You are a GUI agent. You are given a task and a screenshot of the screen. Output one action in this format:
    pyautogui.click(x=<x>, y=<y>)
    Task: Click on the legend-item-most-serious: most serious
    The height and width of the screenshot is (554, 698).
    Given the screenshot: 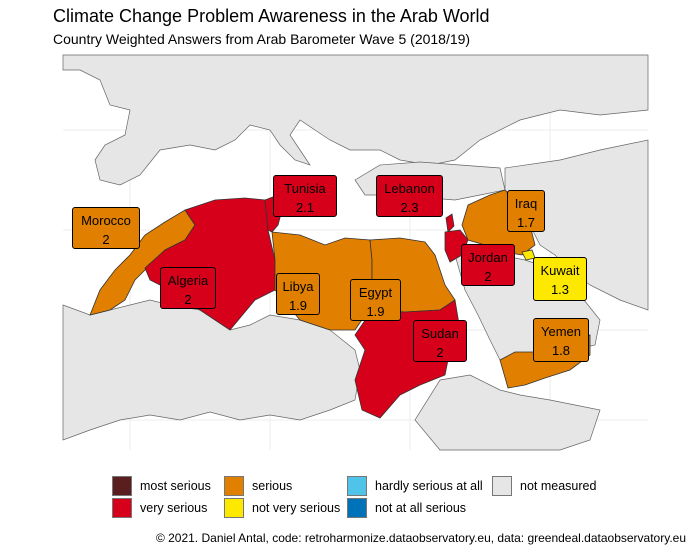 What is the action you would take?
    pyautogui.click(x=161, y=486)
    